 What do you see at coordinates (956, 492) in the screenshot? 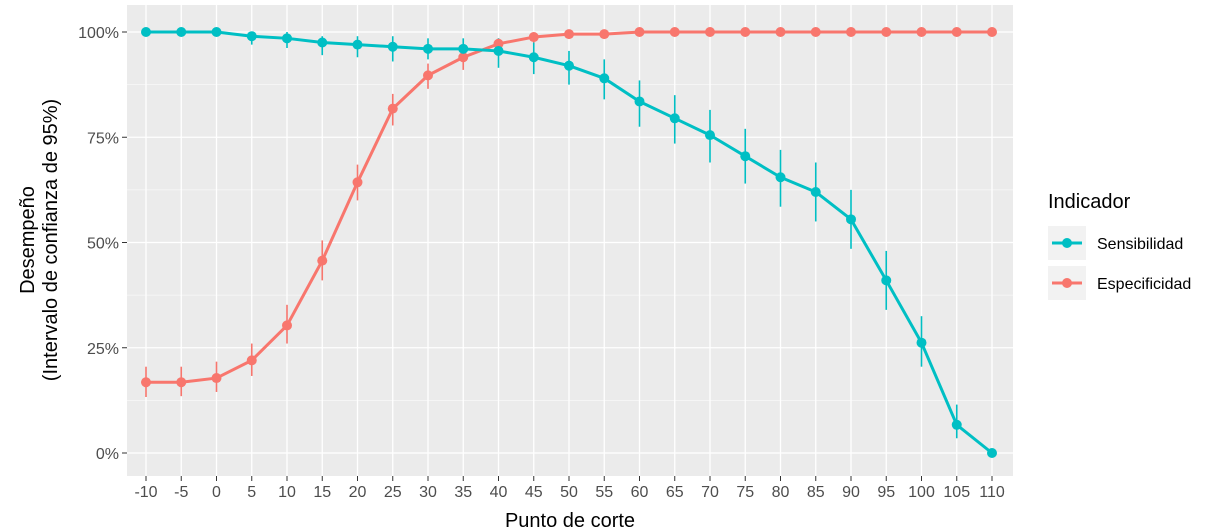
I see `x-tick-label: 105` at bounding box center [956, 492].